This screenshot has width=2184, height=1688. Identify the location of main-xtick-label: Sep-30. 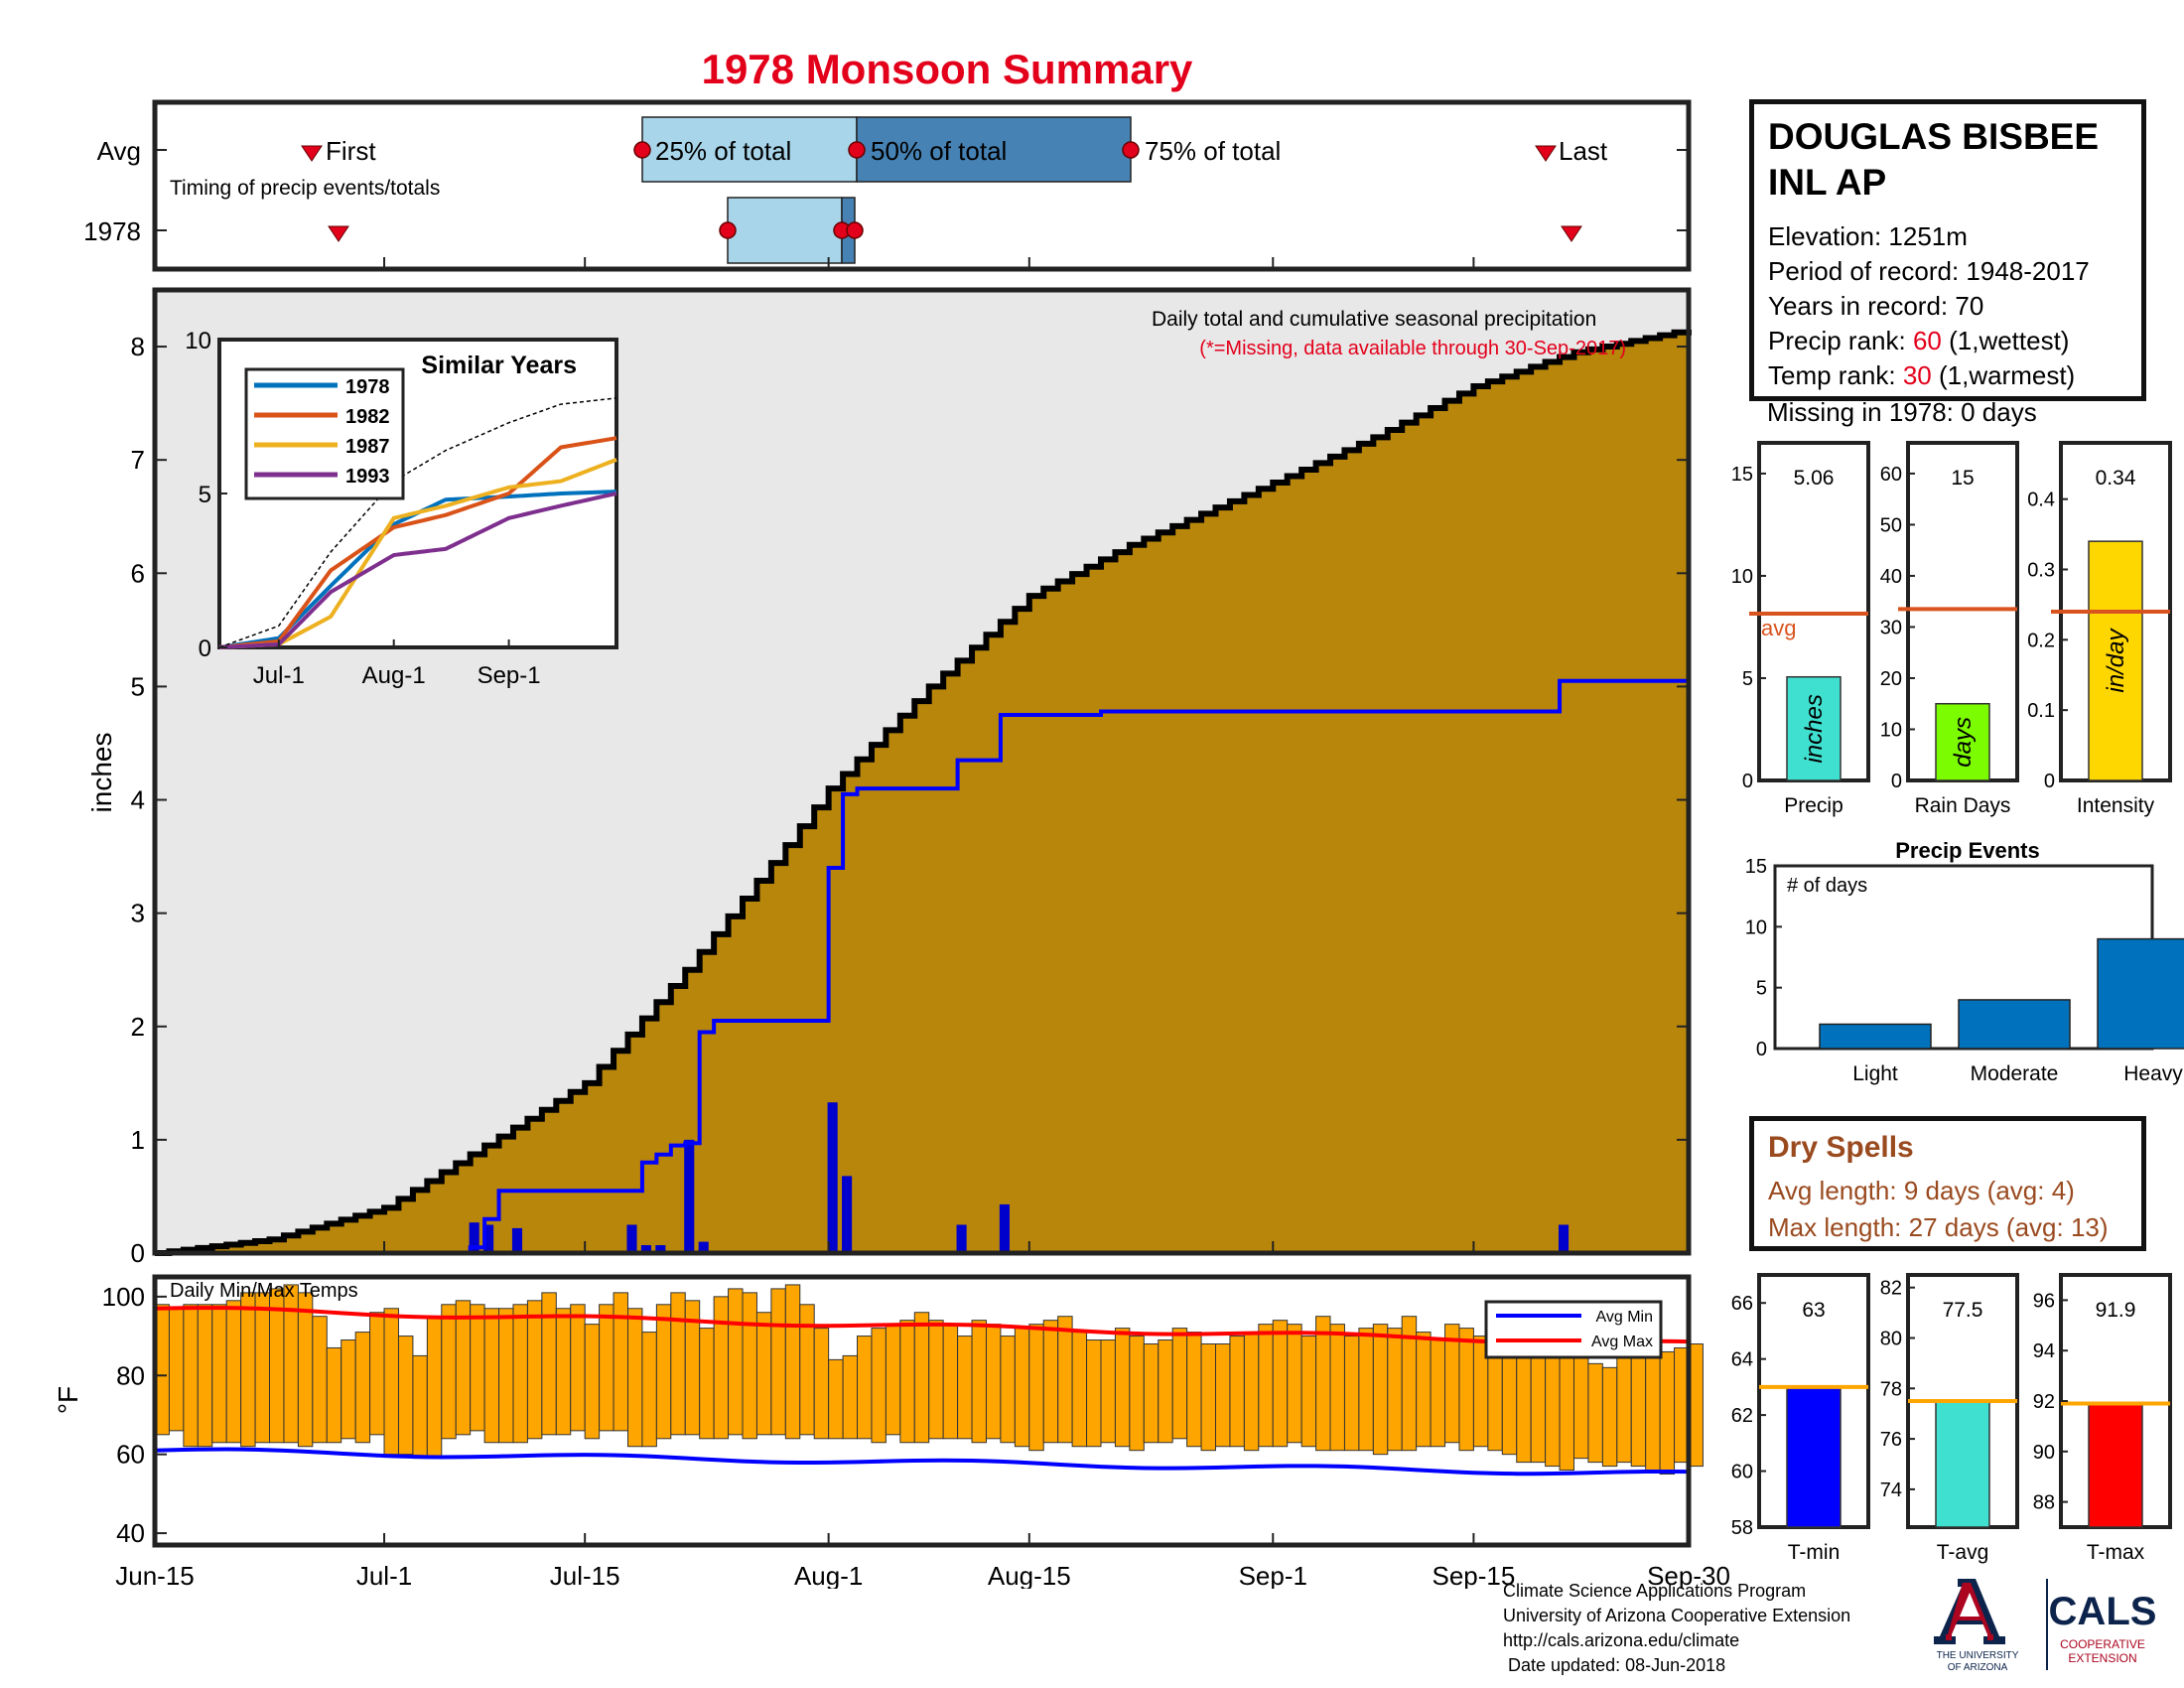
(1688, 1575).